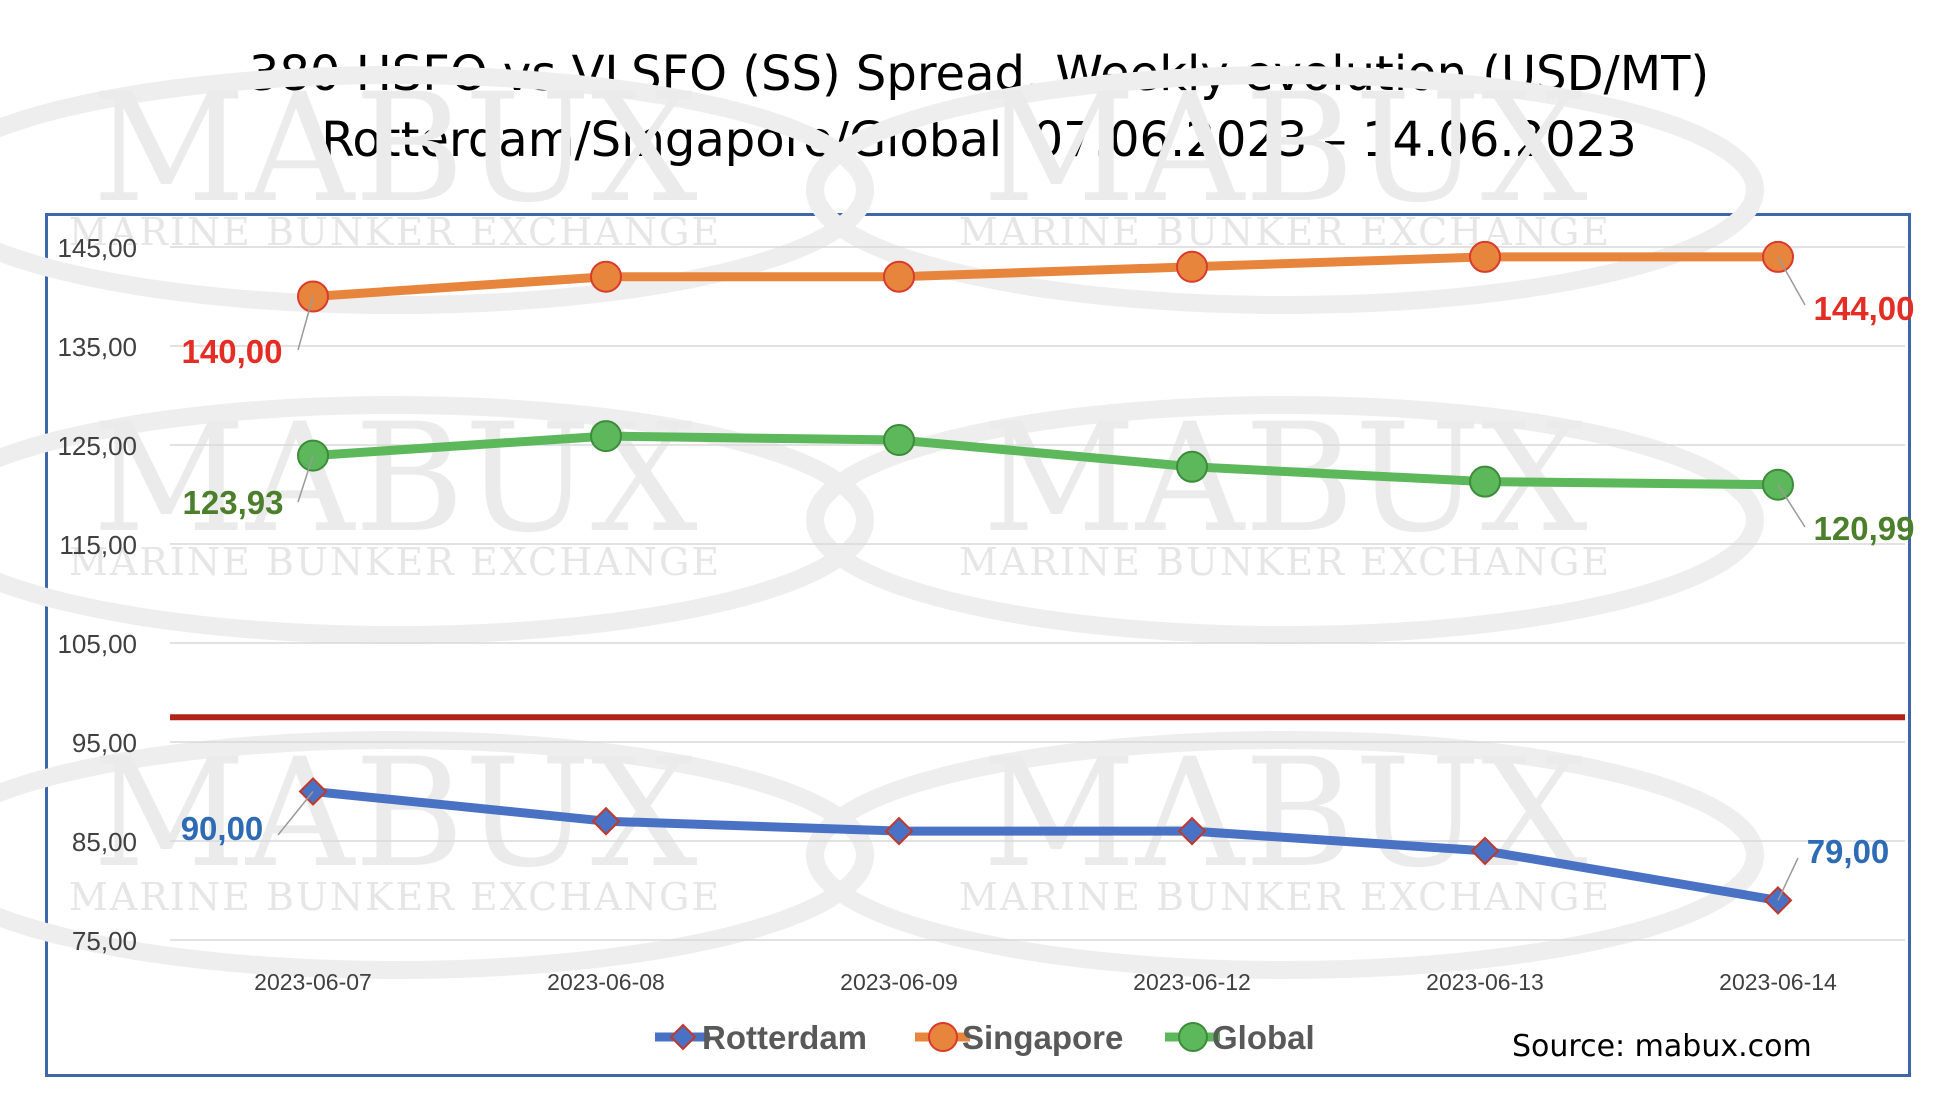 The image size is (1958, 1108). I want to click on global-first-leader, so click(305, 479).